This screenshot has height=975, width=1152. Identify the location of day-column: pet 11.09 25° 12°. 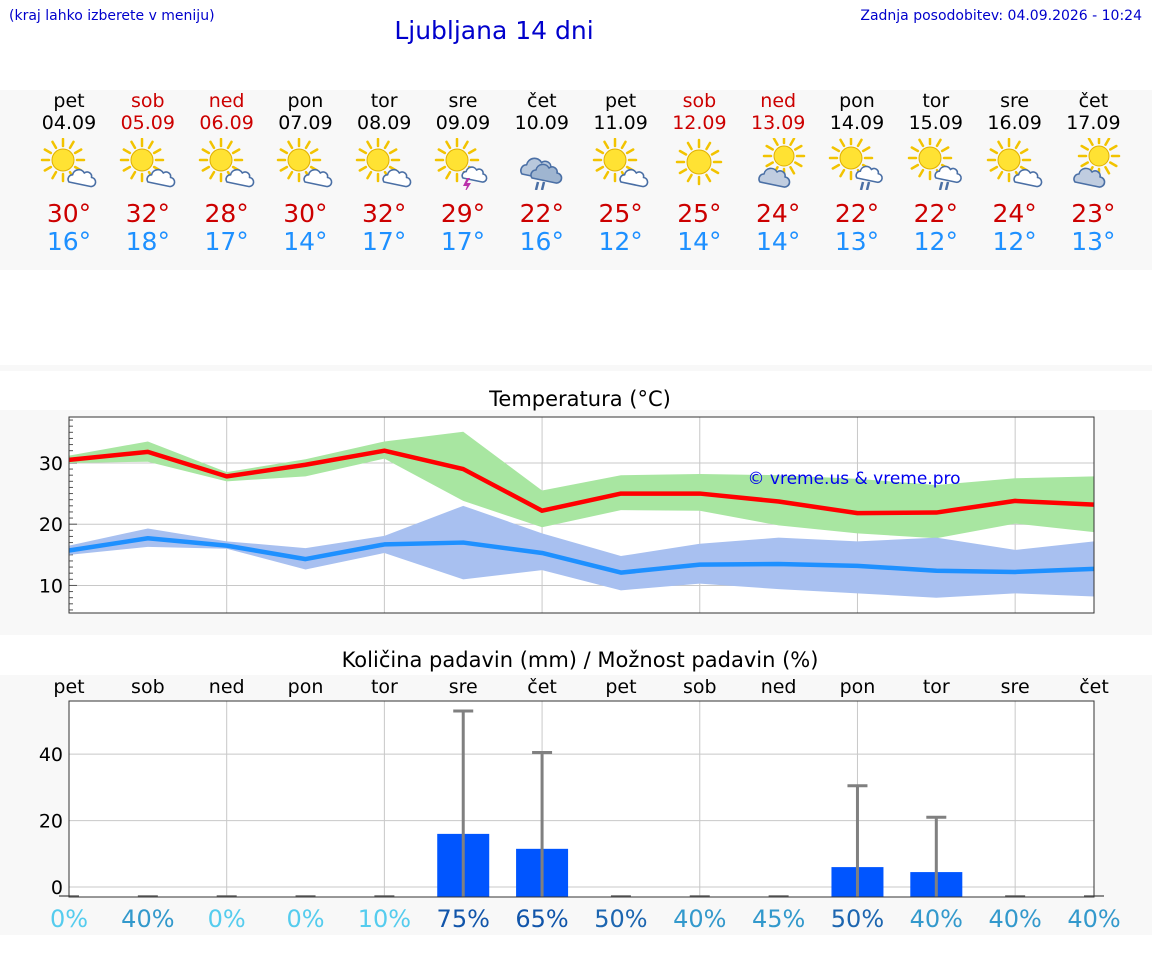
(621, 173).